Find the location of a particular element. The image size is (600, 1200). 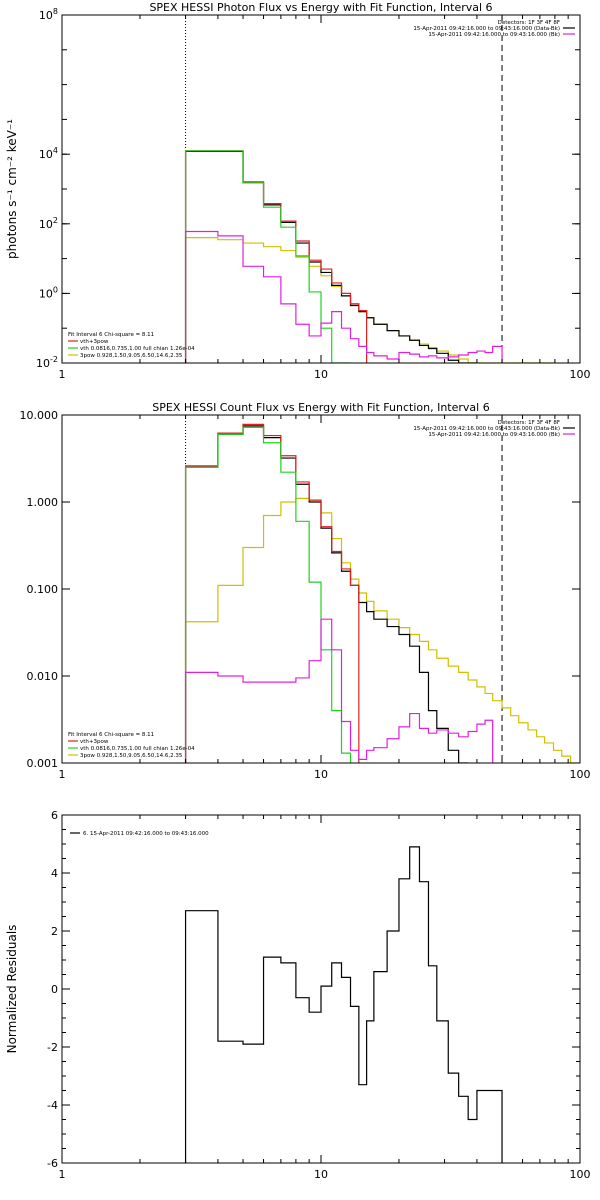

y-tick-label: 0.010 is located at coordinates (43, 676).